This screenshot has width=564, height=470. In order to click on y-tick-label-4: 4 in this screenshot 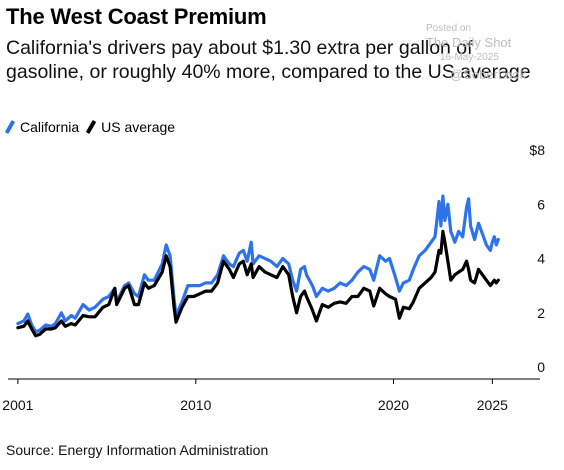, I will do `click(541, 259)`.